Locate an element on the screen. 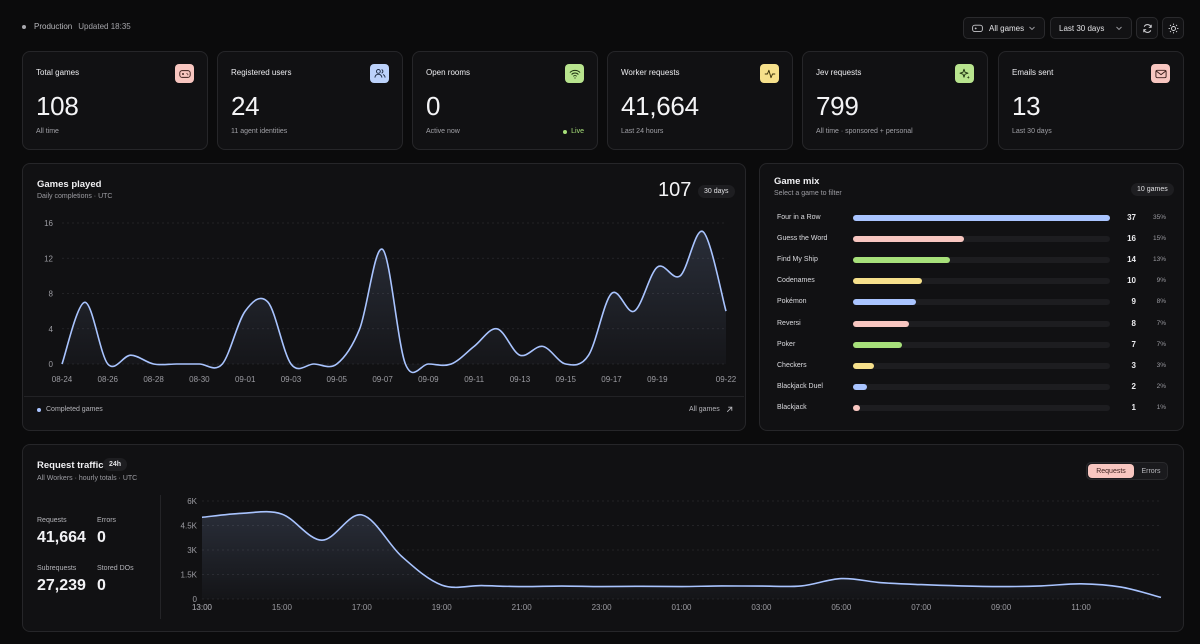 The image size is (1200, 644). kpi-card-total-games: Total games 108 All time is located at coordinates (115, 100).